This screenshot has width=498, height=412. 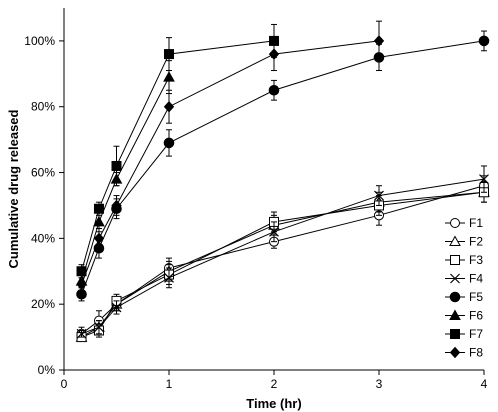 What do you see at coordinates (476, 316) in the screenshot?
I see `legend-label: F6` at bounding box center [476, 316].